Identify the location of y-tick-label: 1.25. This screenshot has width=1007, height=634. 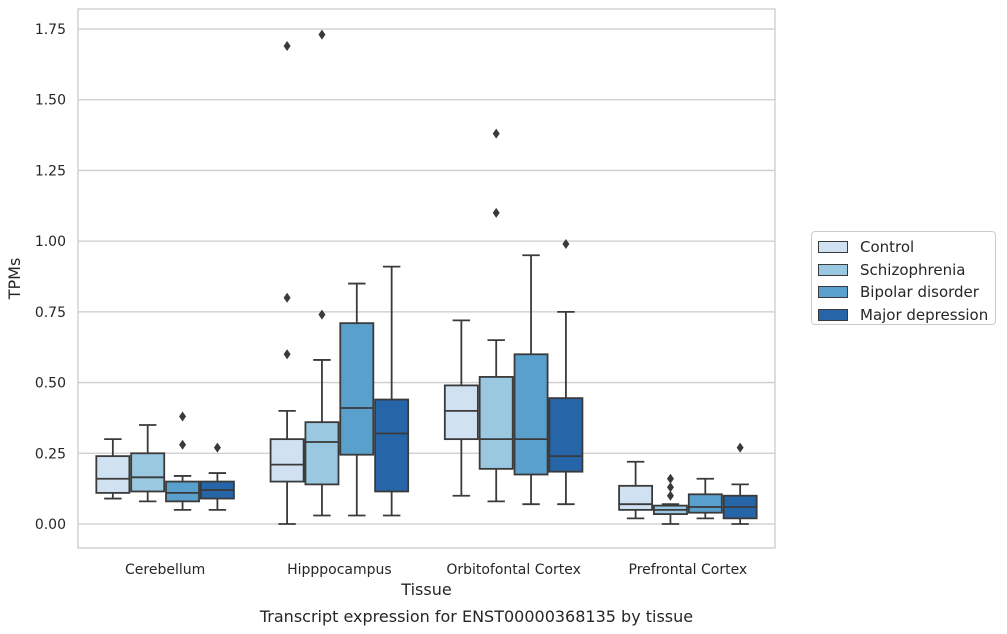
(50, 171).